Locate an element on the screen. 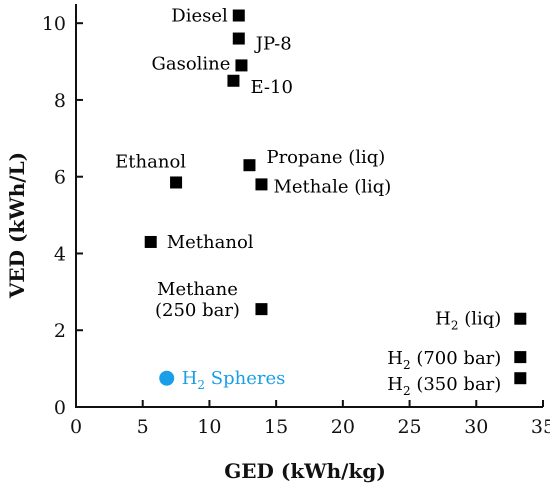  y-tick-label: 0 is located at coordinates (60, 408).